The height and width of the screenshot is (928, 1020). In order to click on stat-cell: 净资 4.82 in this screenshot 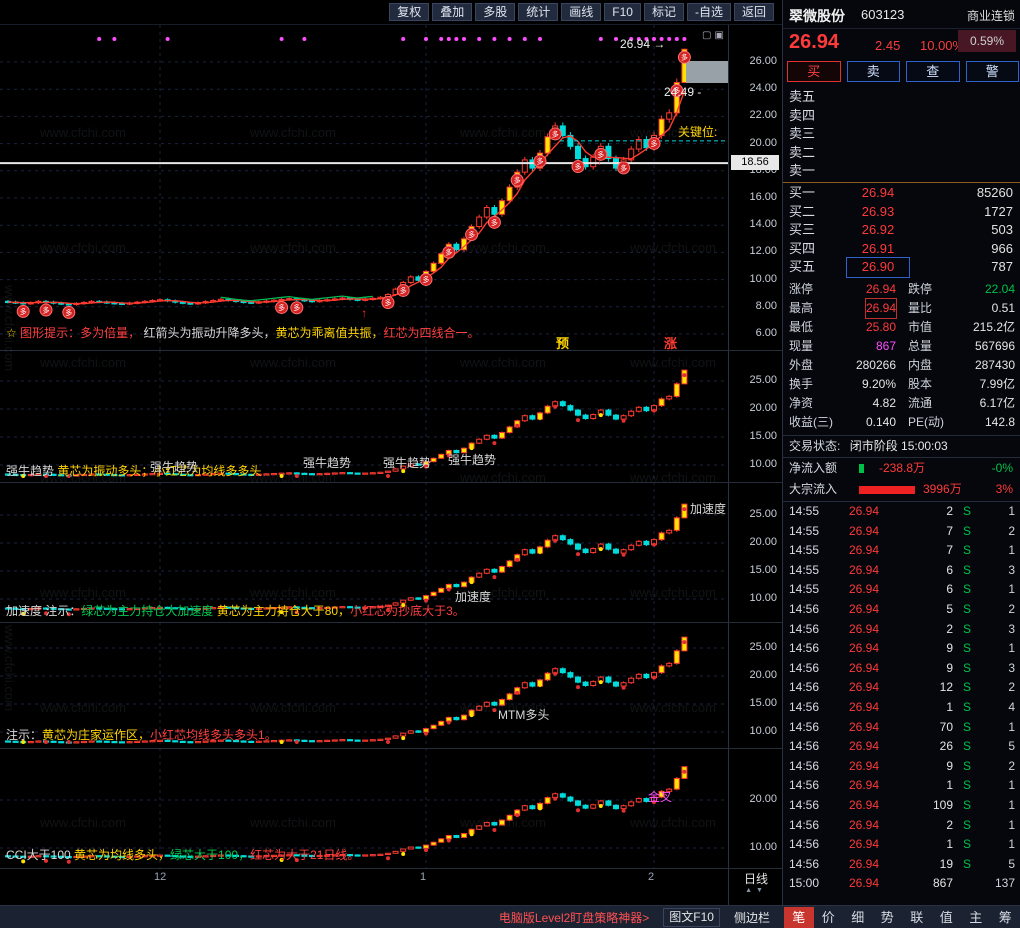, I will do `click(842, 403)`.